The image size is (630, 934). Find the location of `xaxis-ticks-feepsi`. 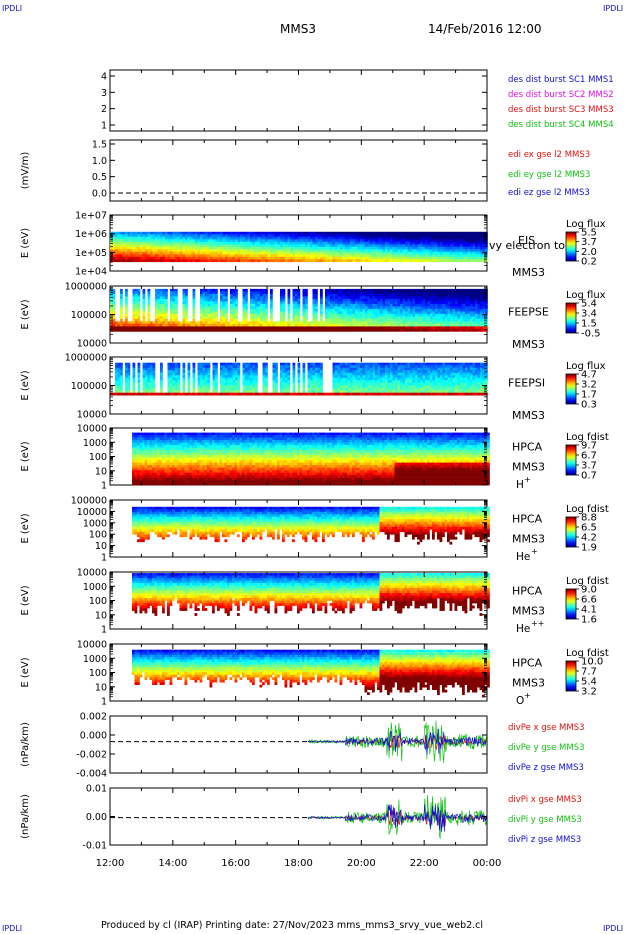

xaxis-ticks-feepsi is located at coordinates (298, 385).